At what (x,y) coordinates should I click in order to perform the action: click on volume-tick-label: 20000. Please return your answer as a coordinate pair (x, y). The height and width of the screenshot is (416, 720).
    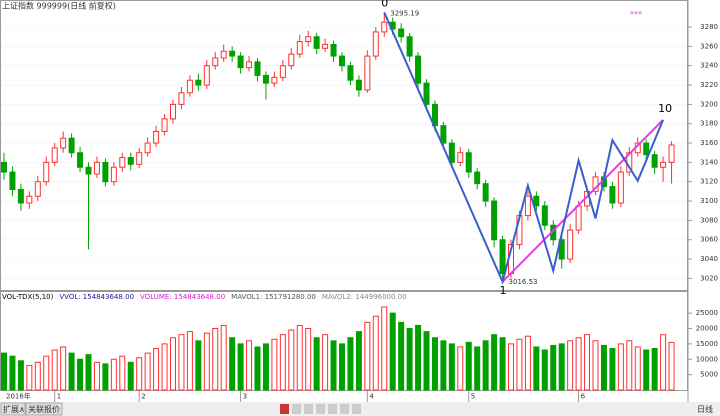
    Looking at the image, I should click on (707, 329).